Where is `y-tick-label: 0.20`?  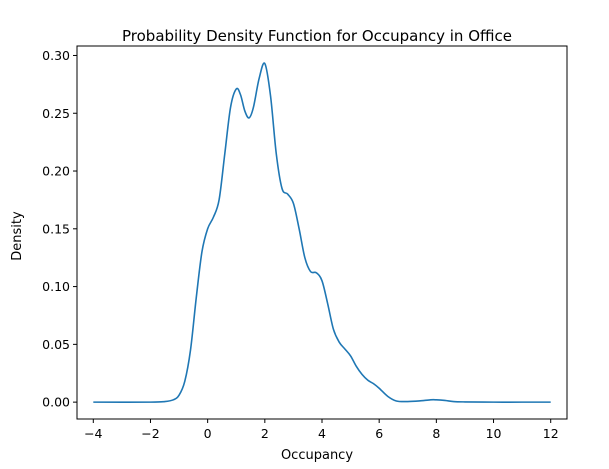 y-tick-label: 0.20 is located at coordinates (56, 171).